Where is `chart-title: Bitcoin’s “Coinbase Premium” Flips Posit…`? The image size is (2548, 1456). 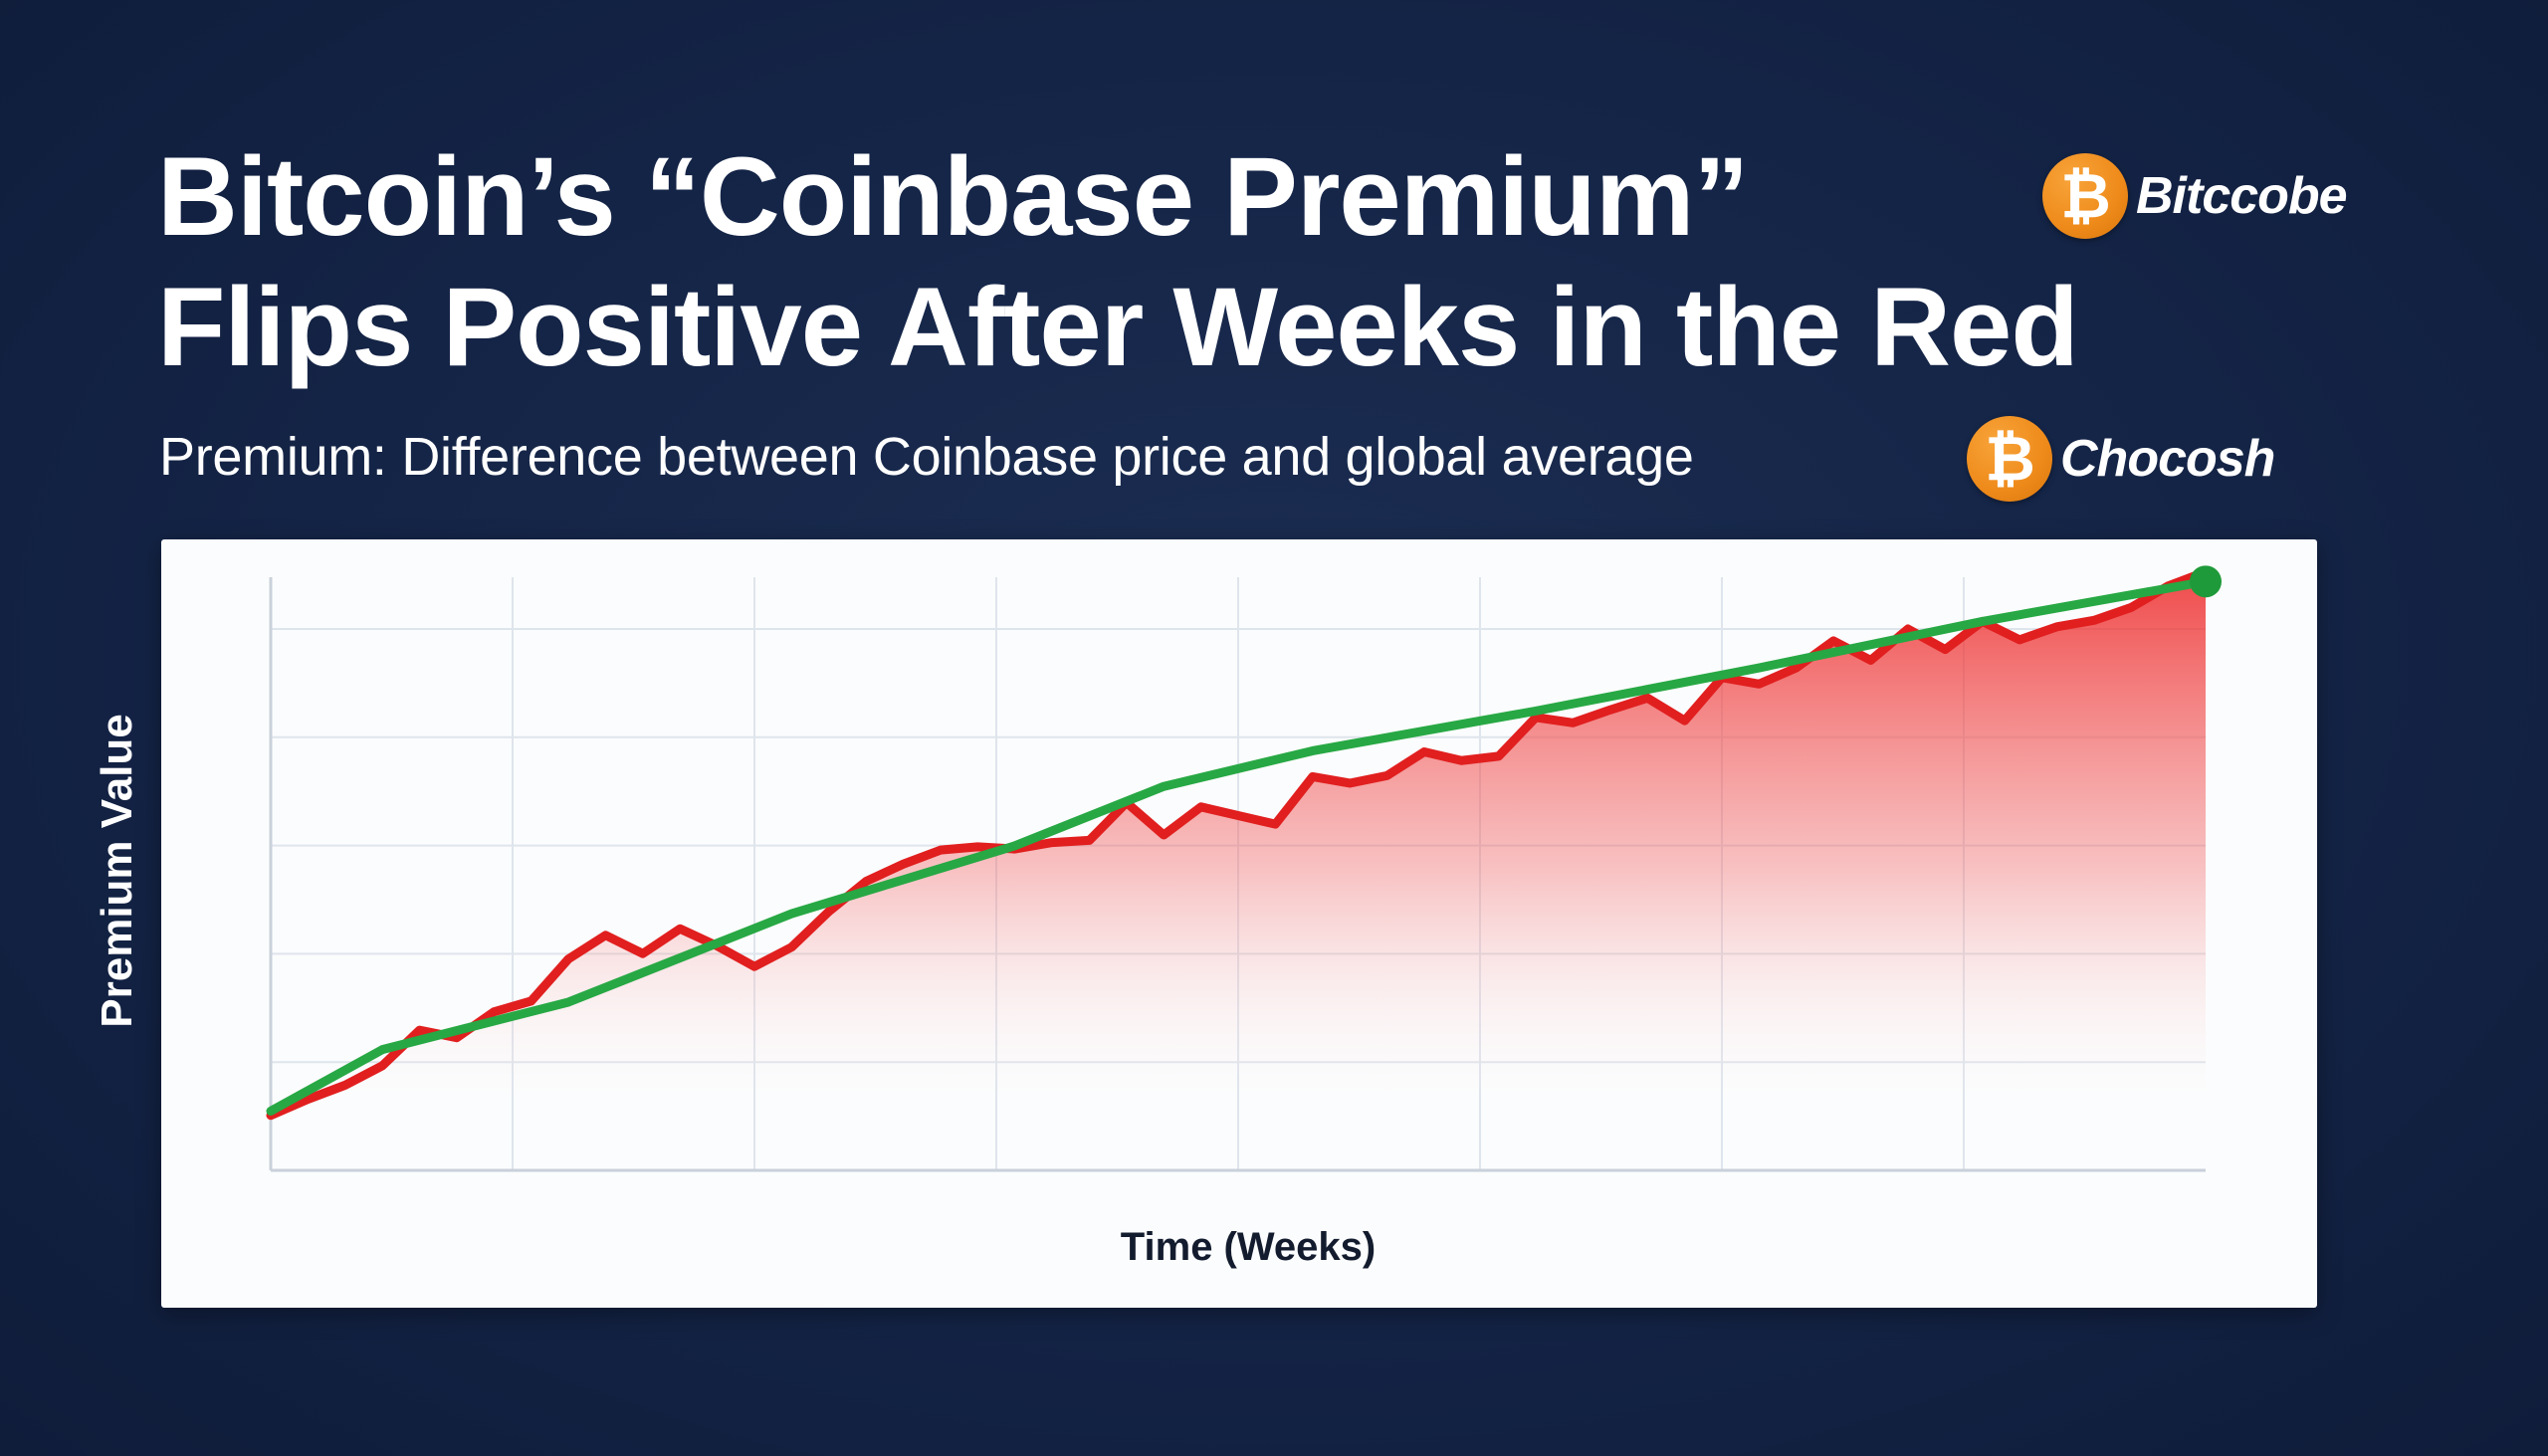
chart-title: Bitcoin’s “Coinbase Premium” Flips Posit… is located at coordinates (1118, 261).